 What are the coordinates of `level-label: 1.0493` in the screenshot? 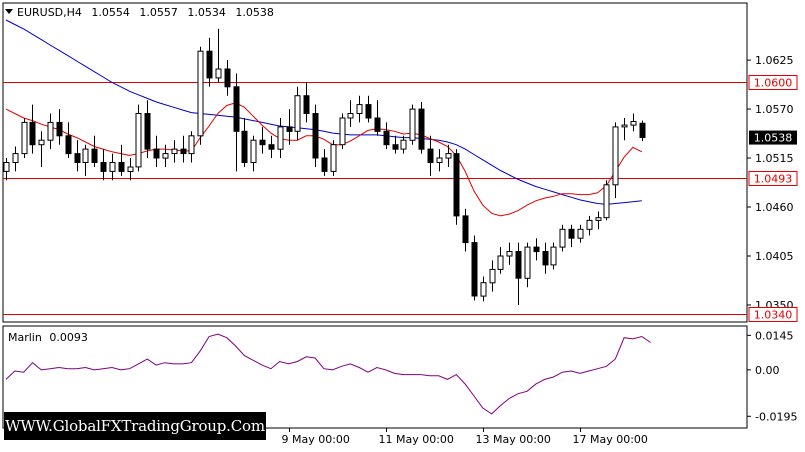 It's located at (773, 179).